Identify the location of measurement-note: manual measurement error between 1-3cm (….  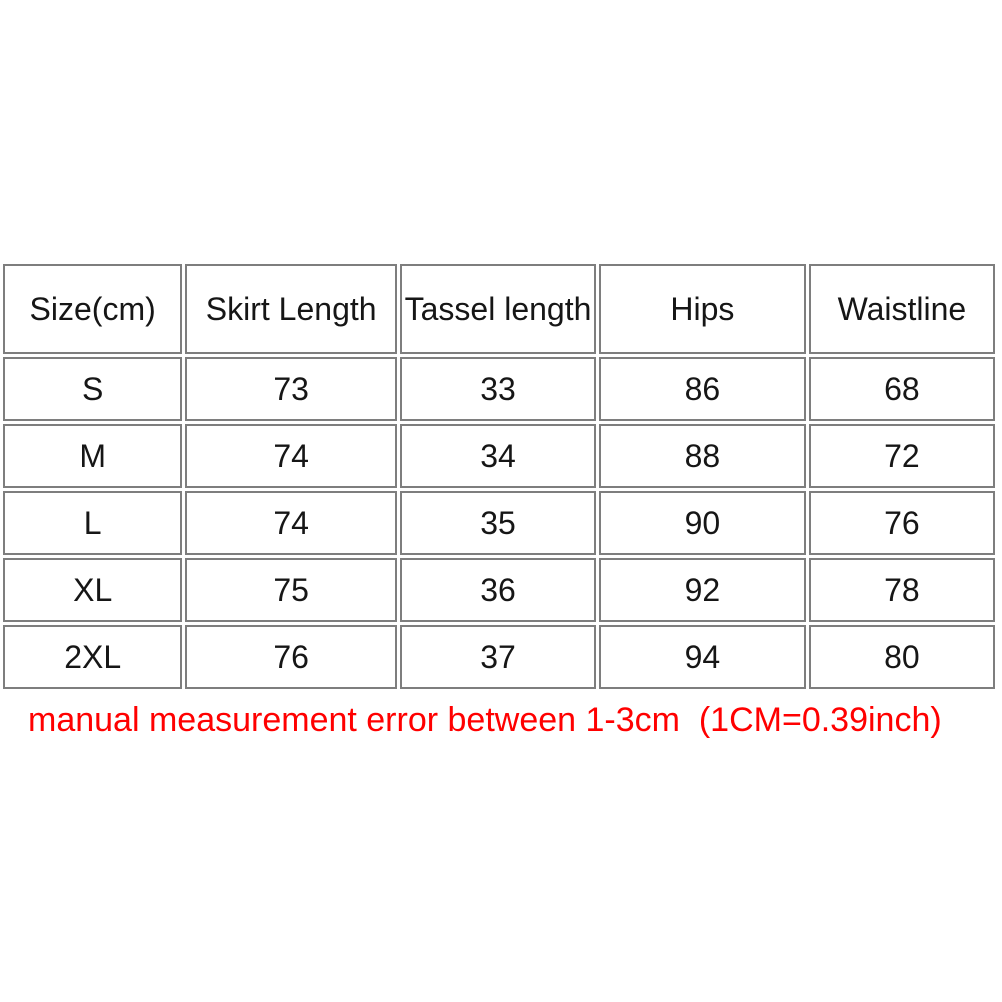
(485, 720).